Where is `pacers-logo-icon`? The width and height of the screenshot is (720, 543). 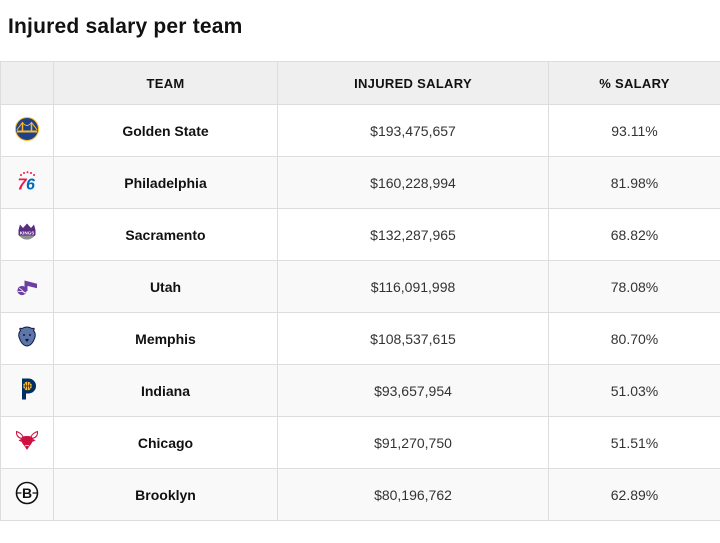
pacers-logo-icon is located at coordinates (27, 389).